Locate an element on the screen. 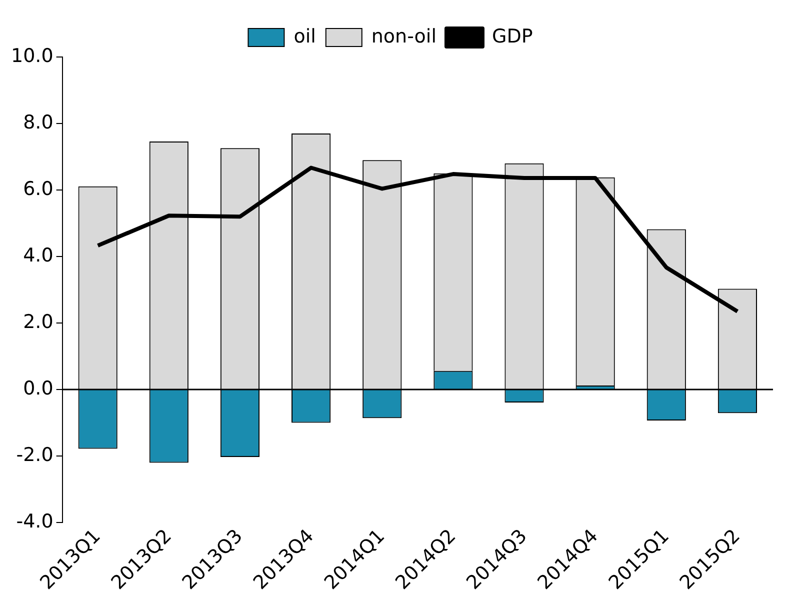 This screenshot has height=608, width=796. y-tick-label: 8.0 is located at coordinates (38, 122).